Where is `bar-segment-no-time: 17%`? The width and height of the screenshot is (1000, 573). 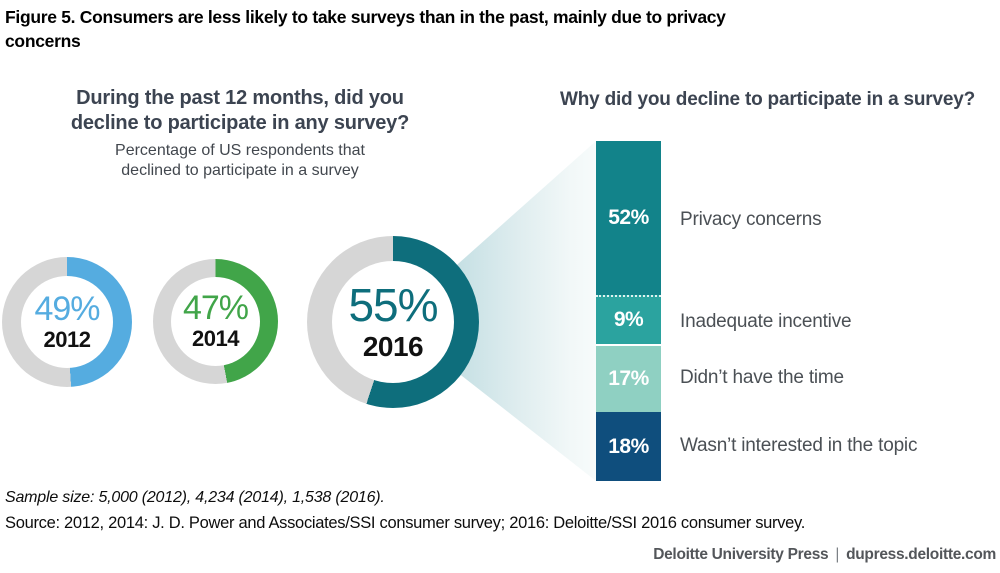 bar-segment-no-time: 17% is located at coordinates (628, 377).